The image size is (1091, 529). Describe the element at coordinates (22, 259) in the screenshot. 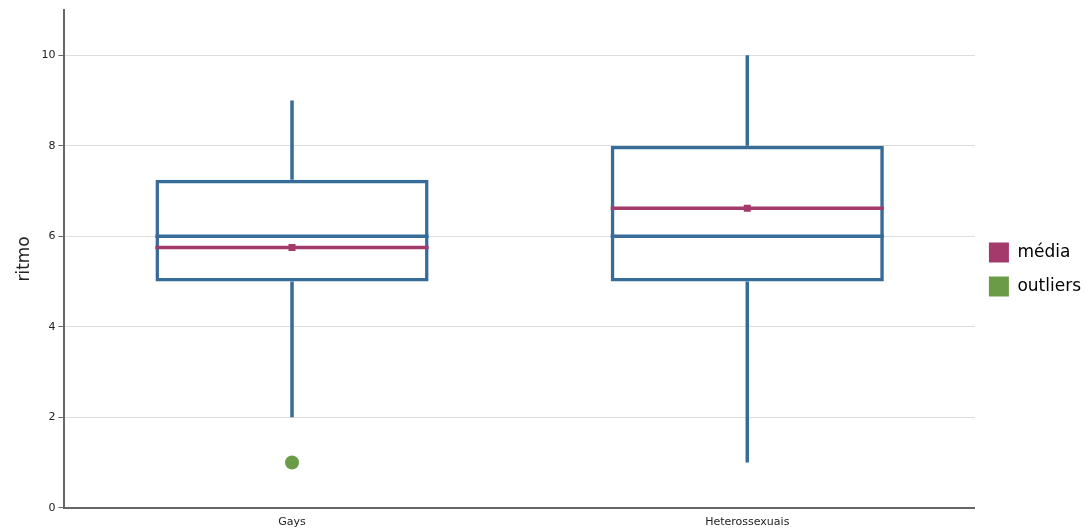

I see `y-axis-title: ritmo` at that location.